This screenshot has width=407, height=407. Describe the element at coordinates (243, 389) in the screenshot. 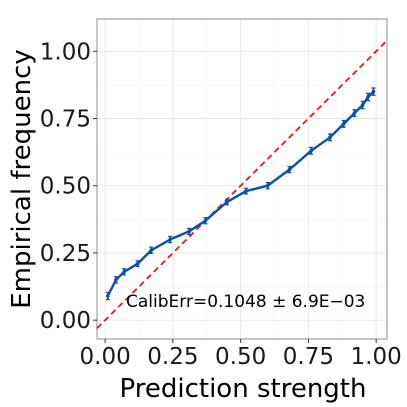

I see `x-axis-title: Prediction strength` at that location.